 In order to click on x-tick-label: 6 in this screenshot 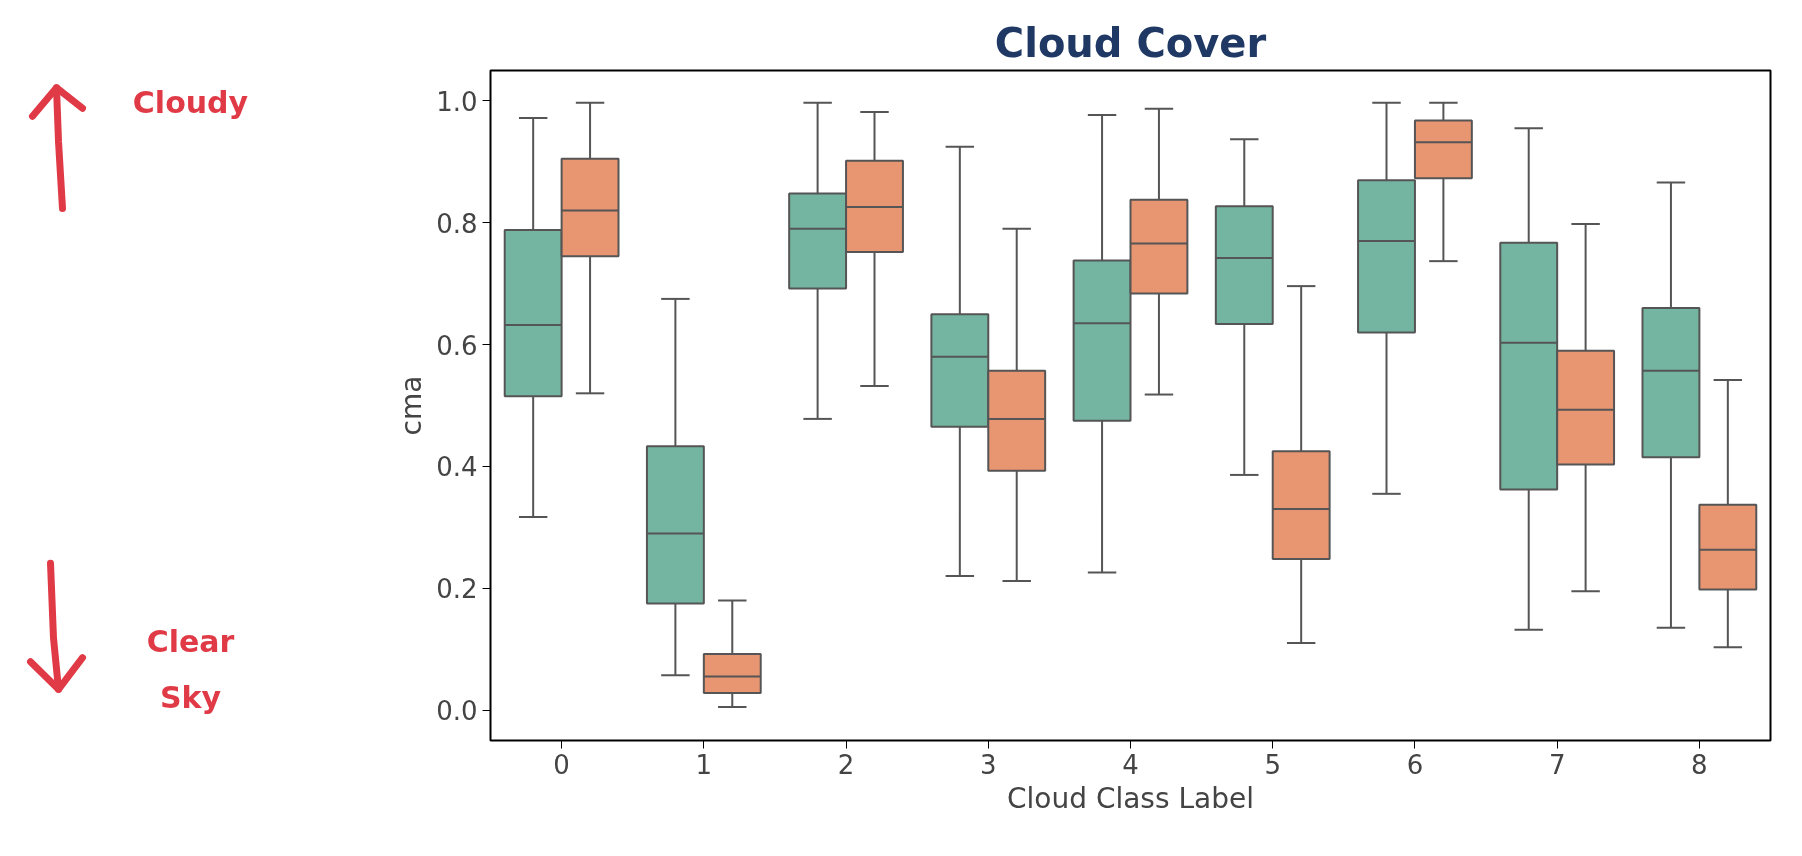, I will do `click(1415, 764)`.